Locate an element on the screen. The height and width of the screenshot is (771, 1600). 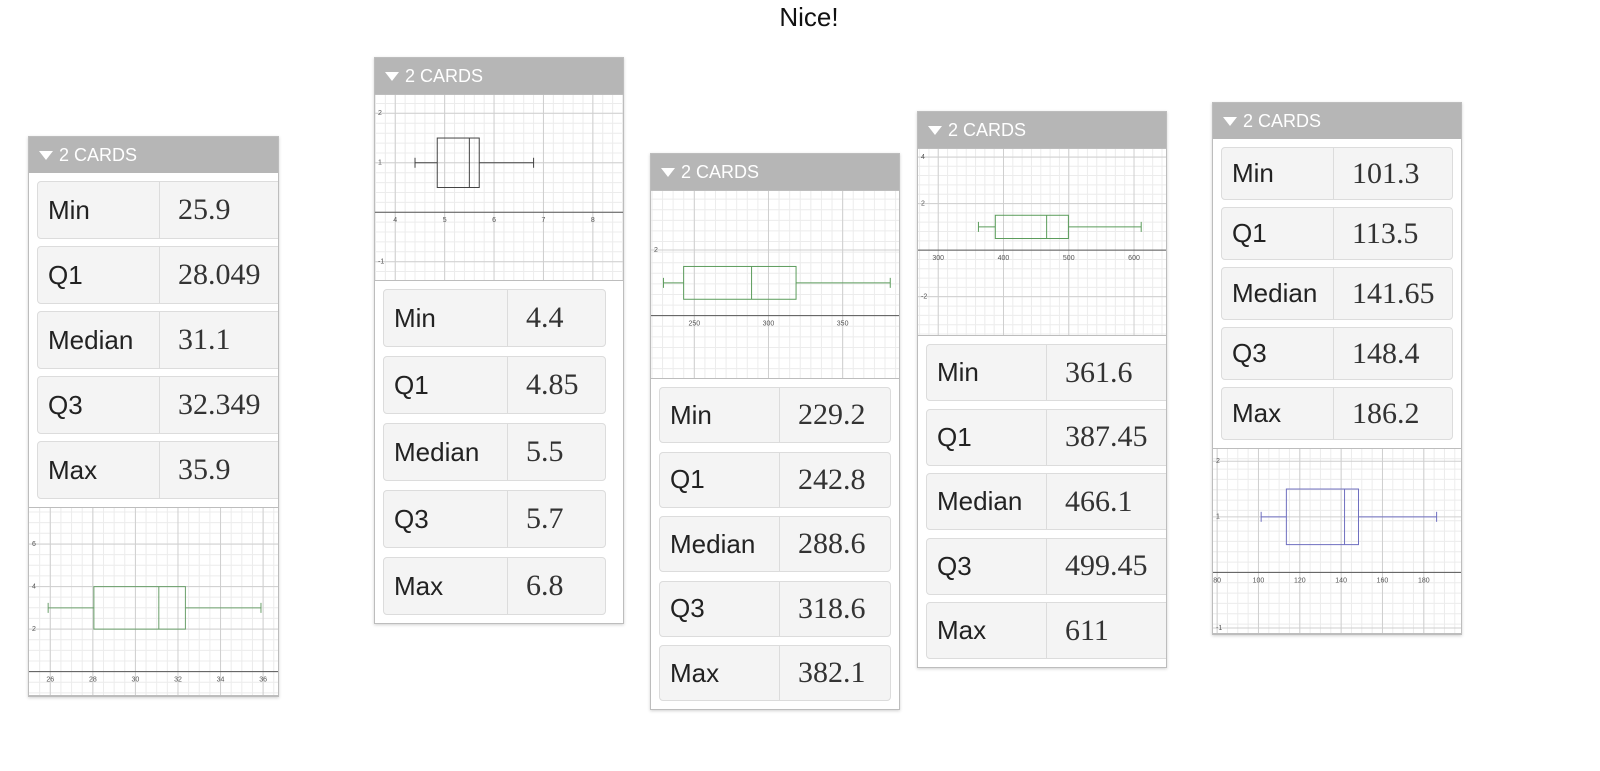
y-tick-label: 1 is located at coordinates (380, 163).